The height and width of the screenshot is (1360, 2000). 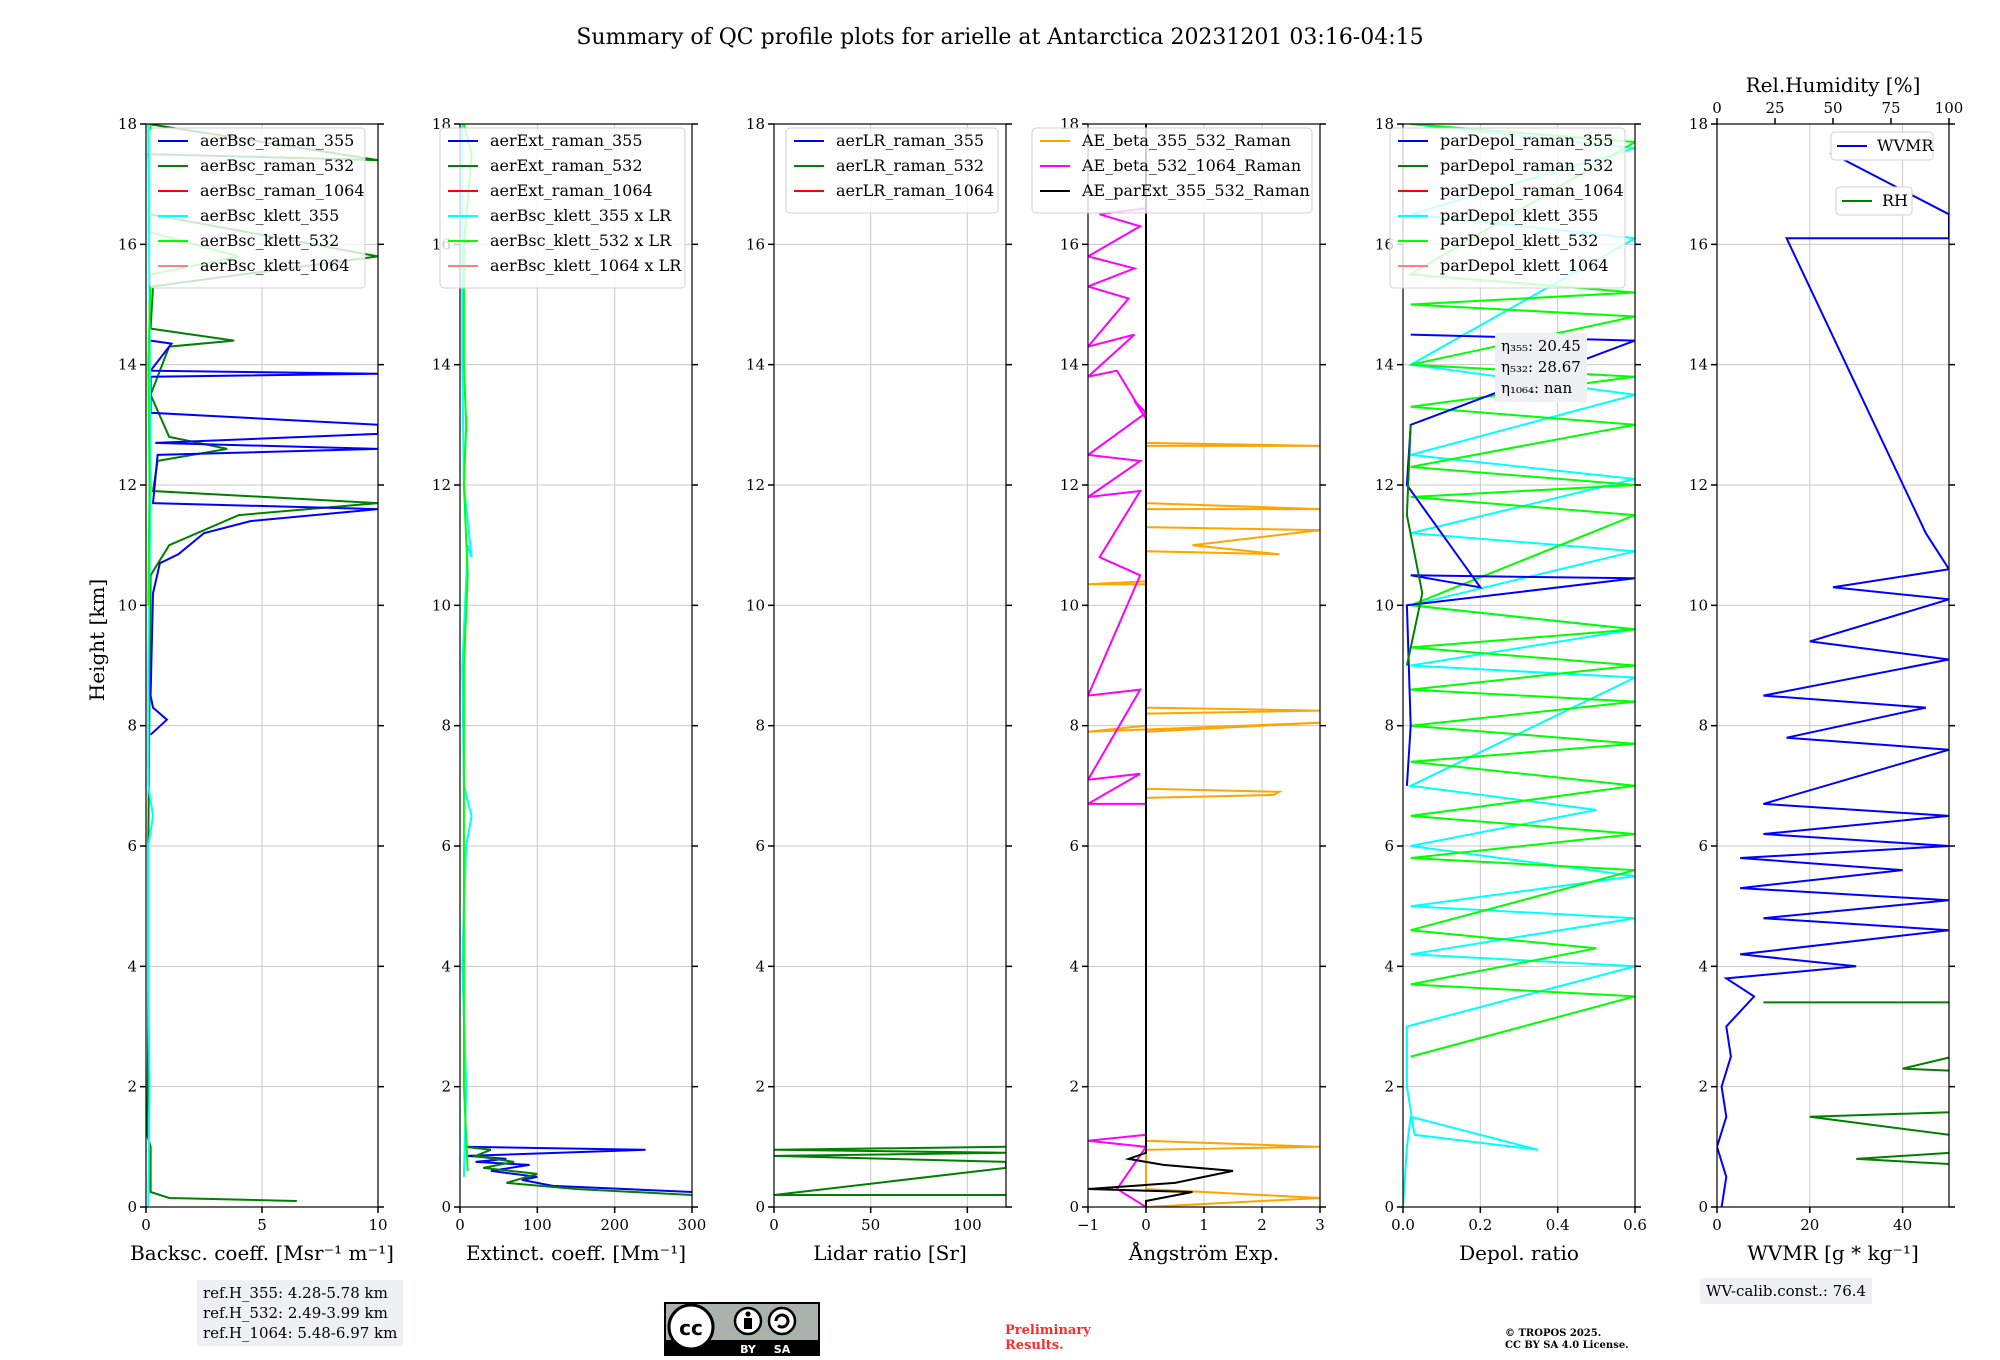 What do you see at coordinates (1541, 367) in the screenshot?
I see `eta-532: η₅₃₂: 28.67` at bounding box center [1541, 367].